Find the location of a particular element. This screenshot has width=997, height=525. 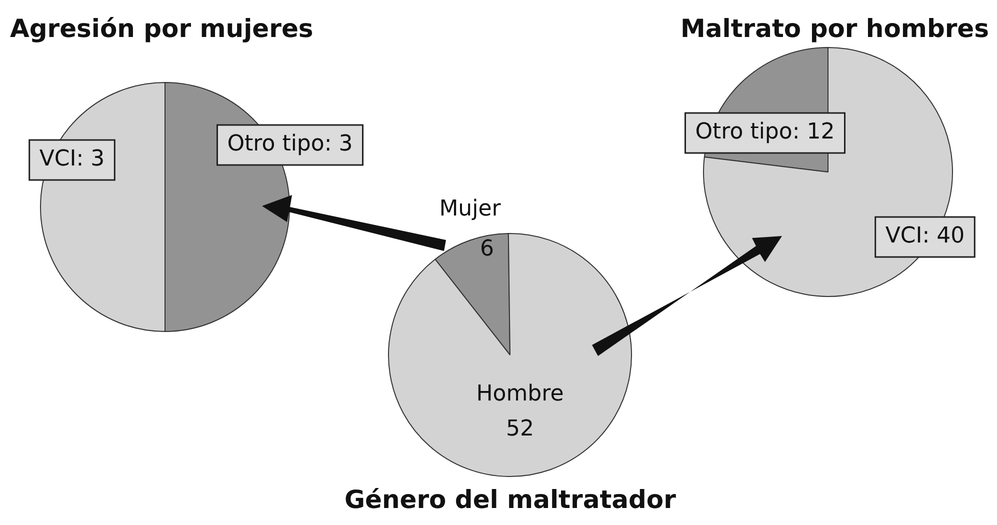

data-label: 52 is located at coordinates (520, 429).